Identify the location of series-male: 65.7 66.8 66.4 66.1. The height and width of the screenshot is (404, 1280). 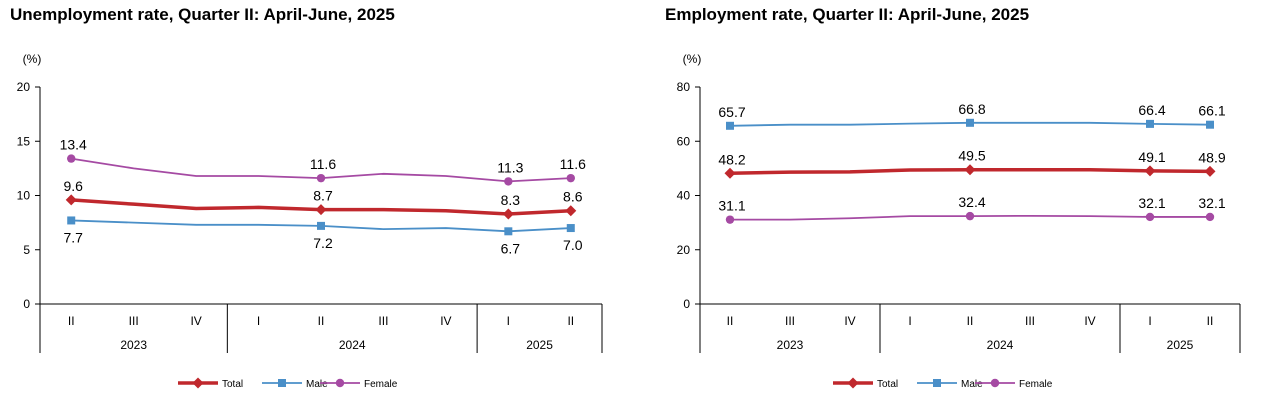
(972, 115).